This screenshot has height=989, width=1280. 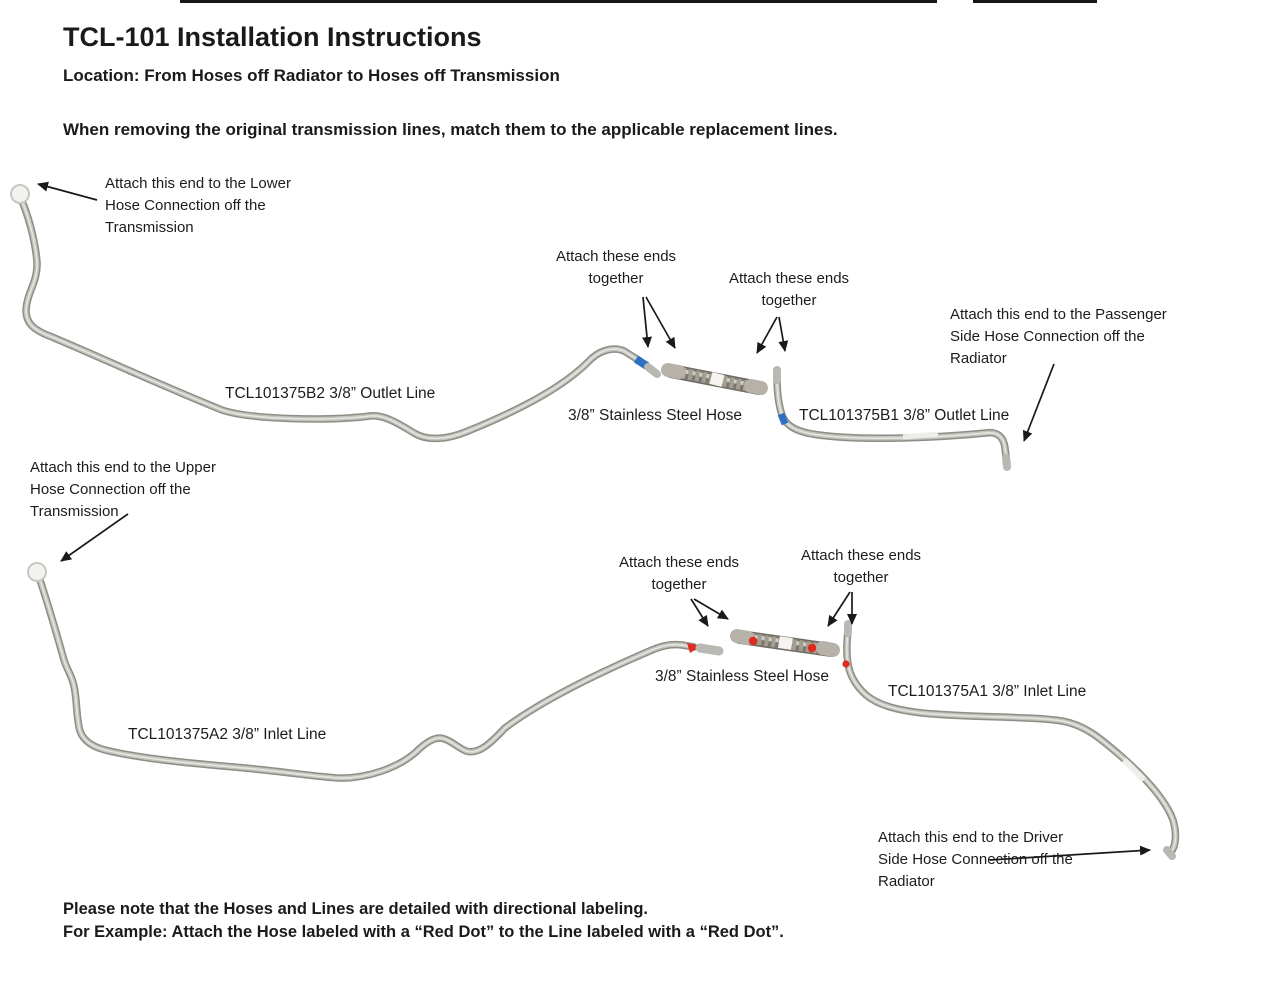 I want to click on arrow-attach-lower-1b, so click(x=711, y=609).